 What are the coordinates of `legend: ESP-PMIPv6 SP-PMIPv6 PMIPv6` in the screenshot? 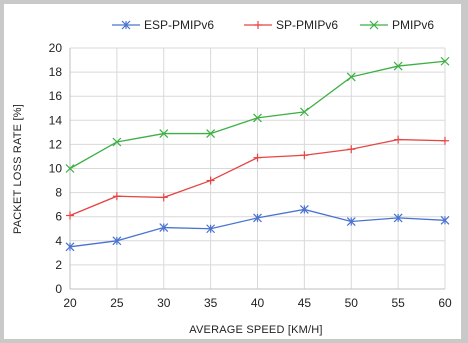 It's located at (273, 25).